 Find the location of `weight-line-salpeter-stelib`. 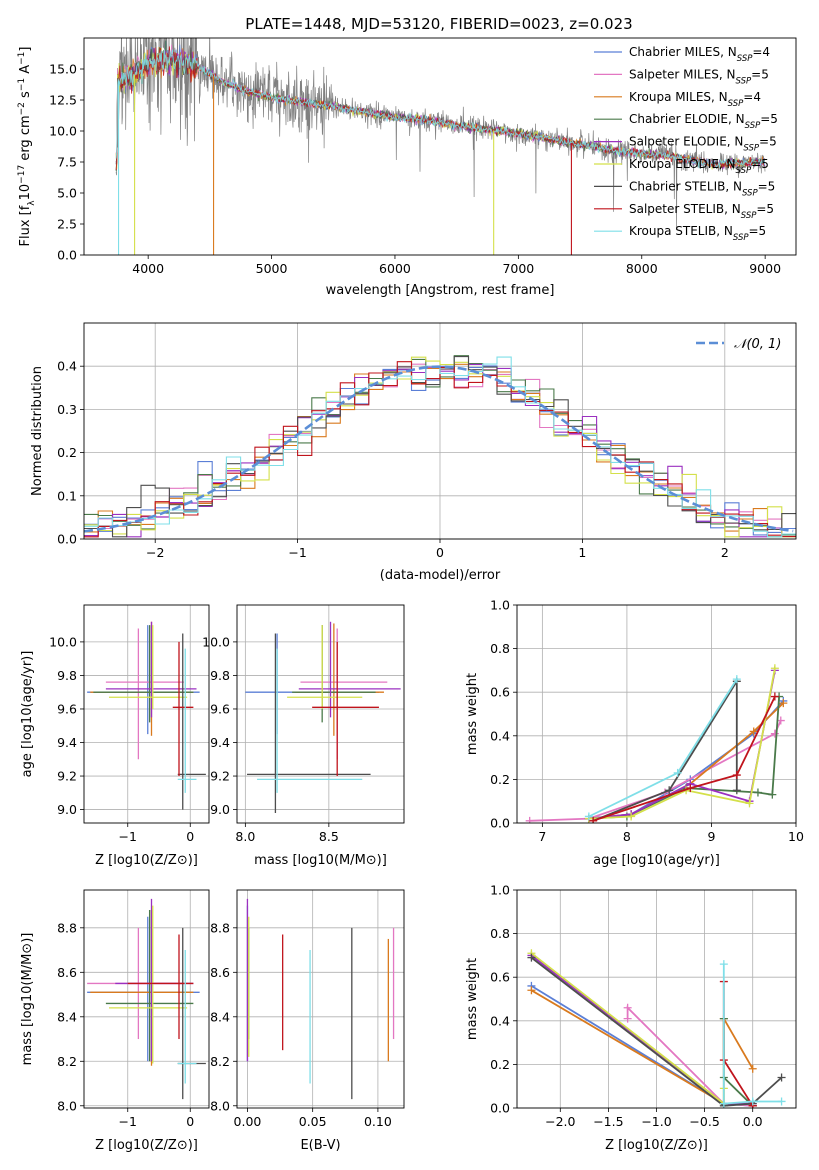

weight-line-salpeter-stelib is located at coordinates (684, 759).